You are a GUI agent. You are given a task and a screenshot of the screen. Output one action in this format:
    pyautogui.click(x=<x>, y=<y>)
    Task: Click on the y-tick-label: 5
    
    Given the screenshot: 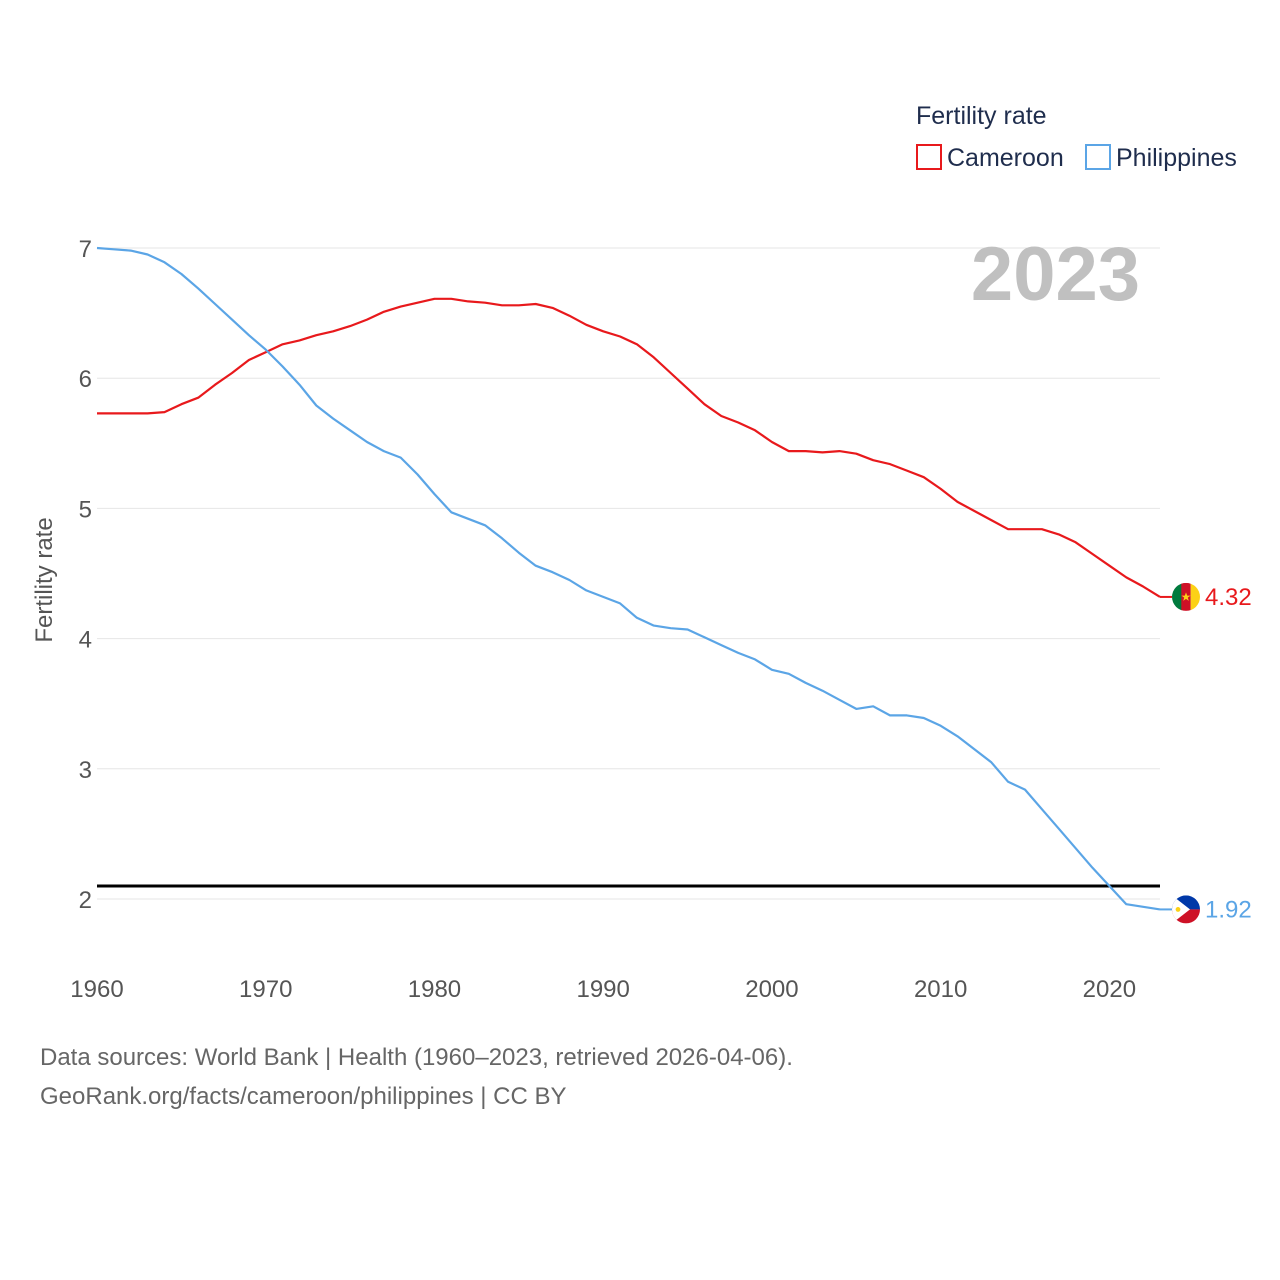 What is the action you would take?
    pyautogui.click(x=85, y=509)
    